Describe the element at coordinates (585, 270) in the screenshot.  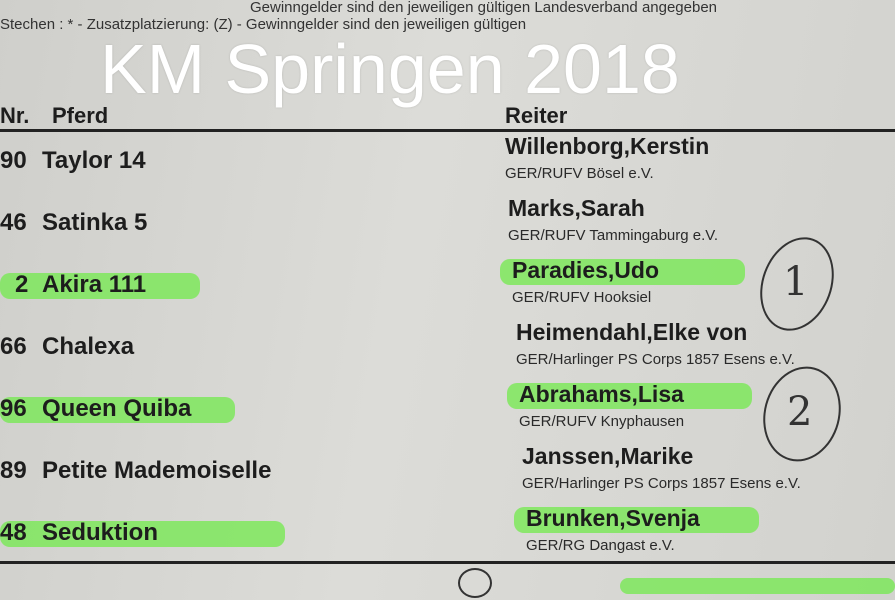
I see `rider-name: Paradies,Udo` at that location.